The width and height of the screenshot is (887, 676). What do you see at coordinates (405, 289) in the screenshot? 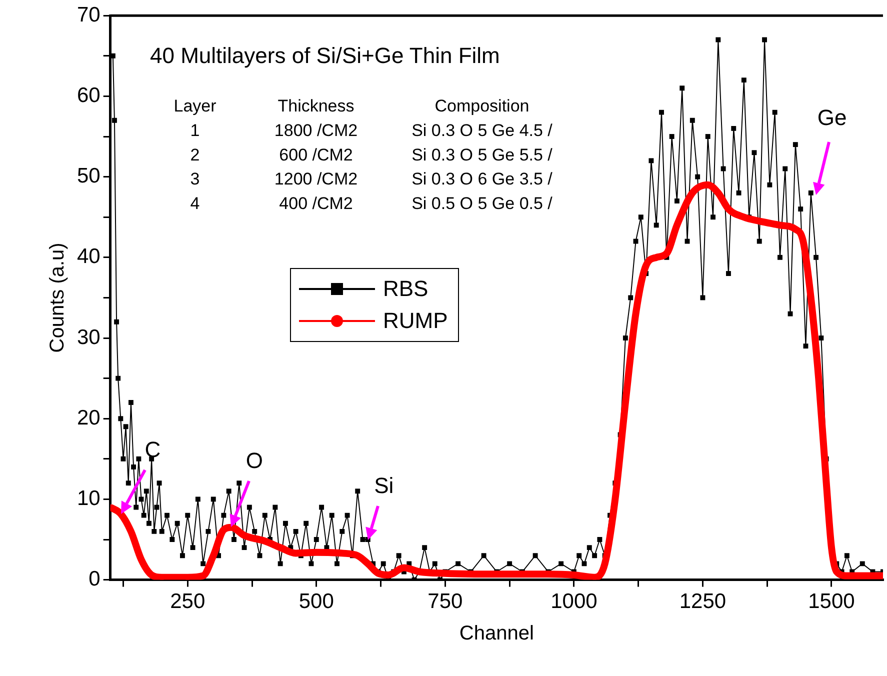
I see `legend-label: RBS` at bounding box center [405, 289].